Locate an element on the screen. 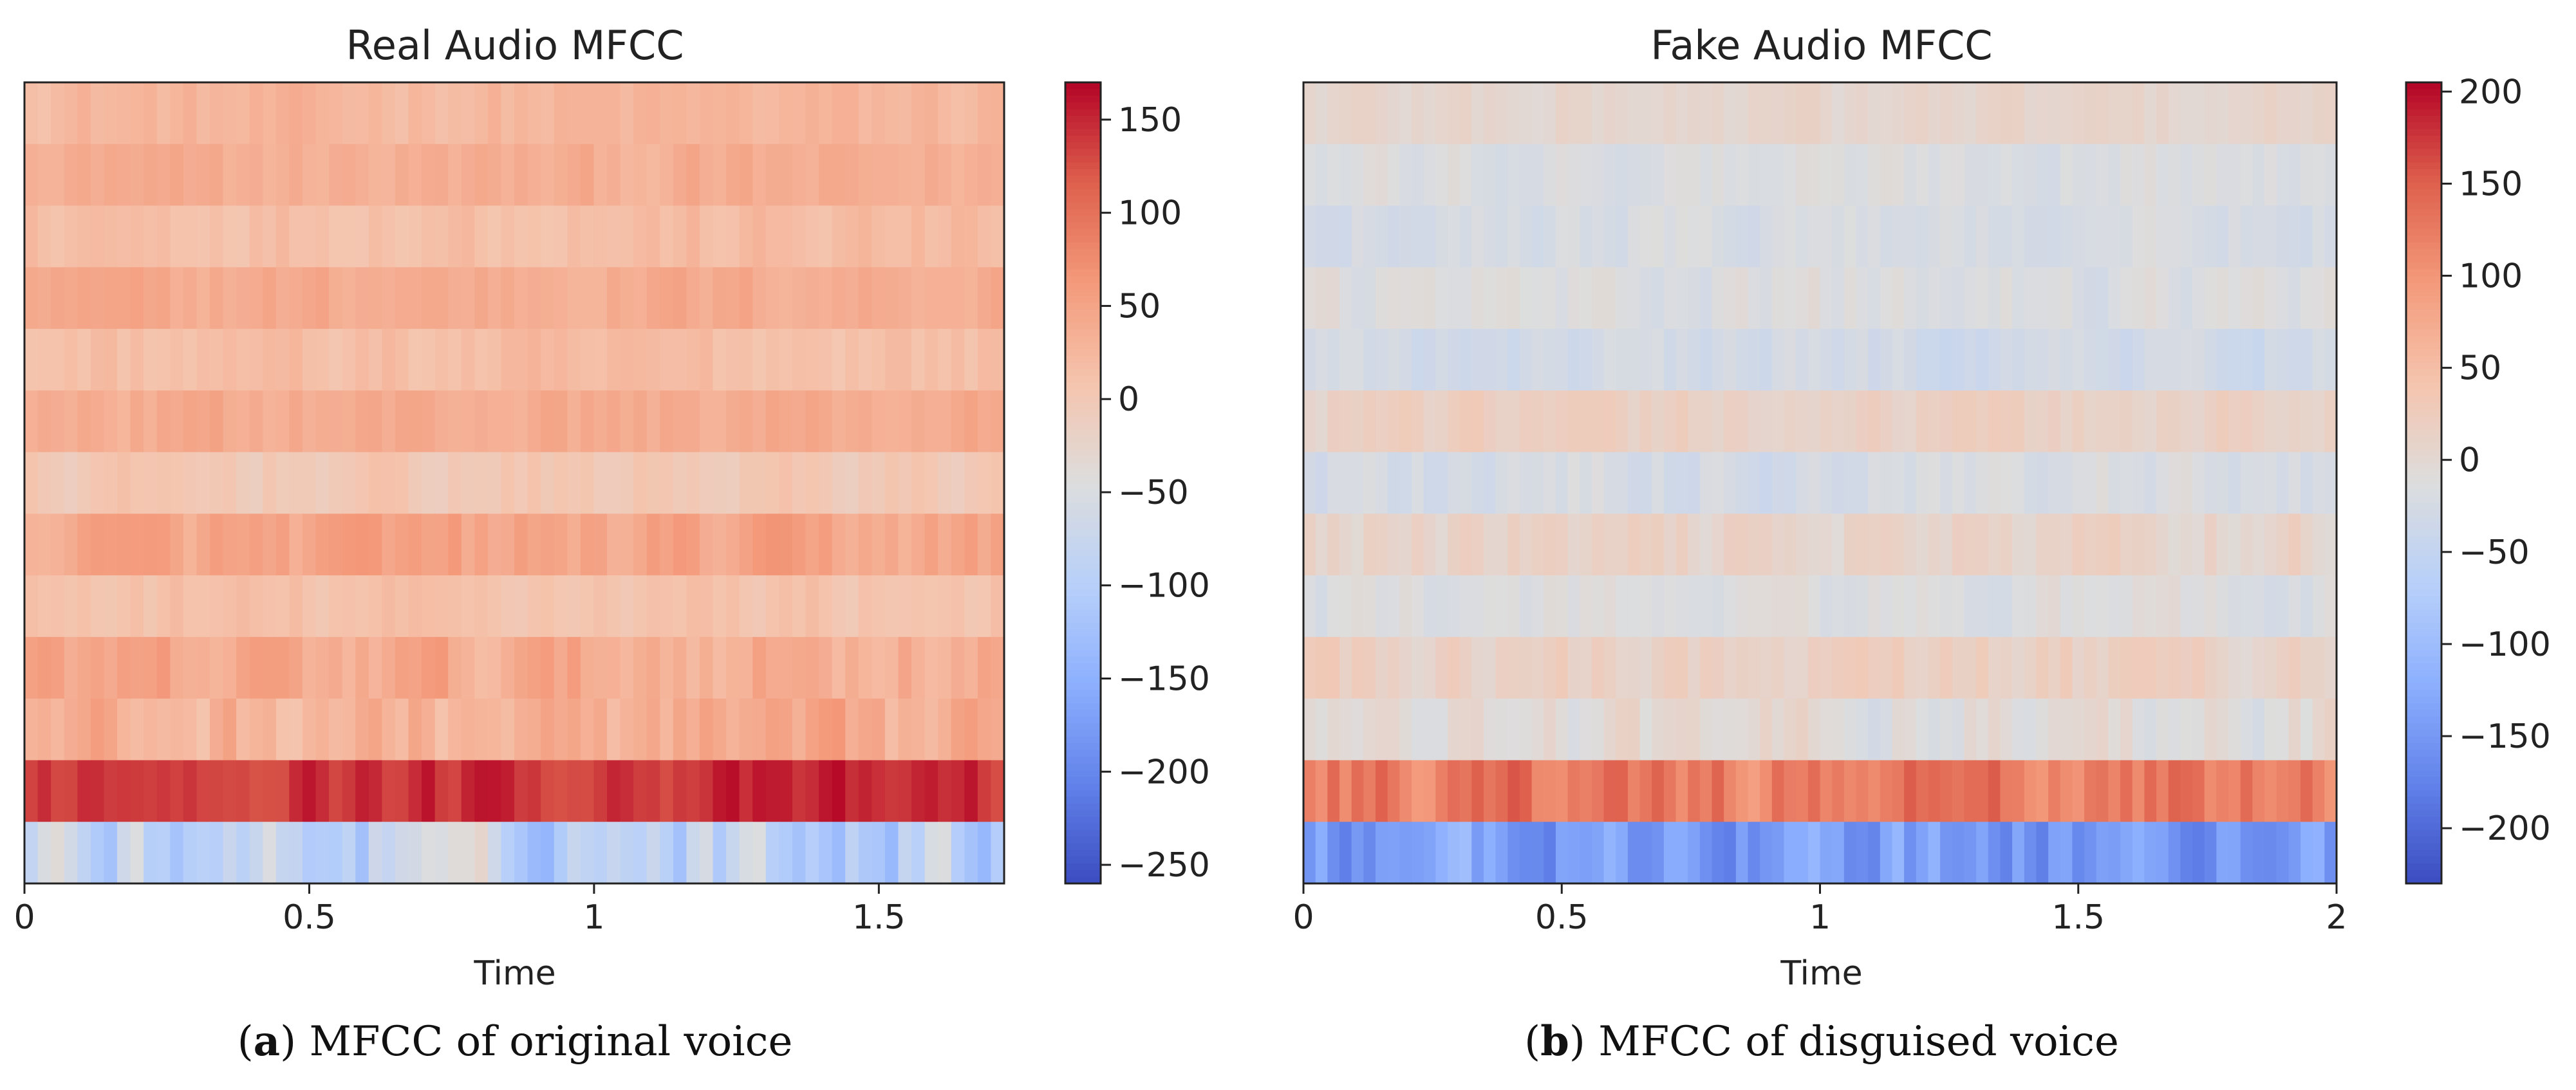 The width and height of the screenshot is (2576, 1090). colorbar-frame-fake is located at coordinates (2424, 483).